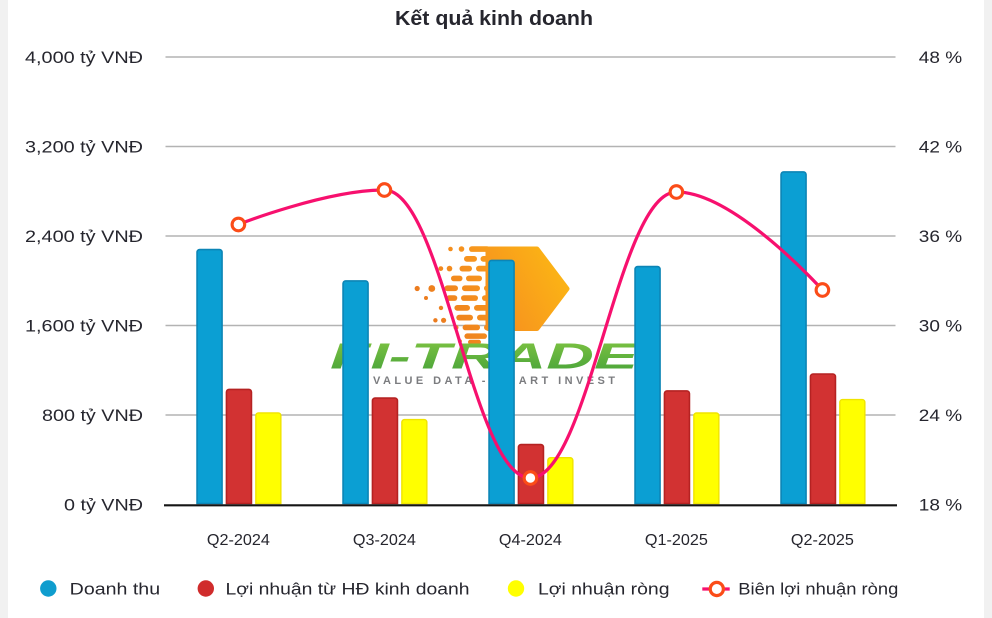 The height and width of the screenshot is (618, 992). What do you see at coordinates (485, 356) in the screenshot?
I see `svg-text: FI-TRADE` at bounding box center [485, 356].